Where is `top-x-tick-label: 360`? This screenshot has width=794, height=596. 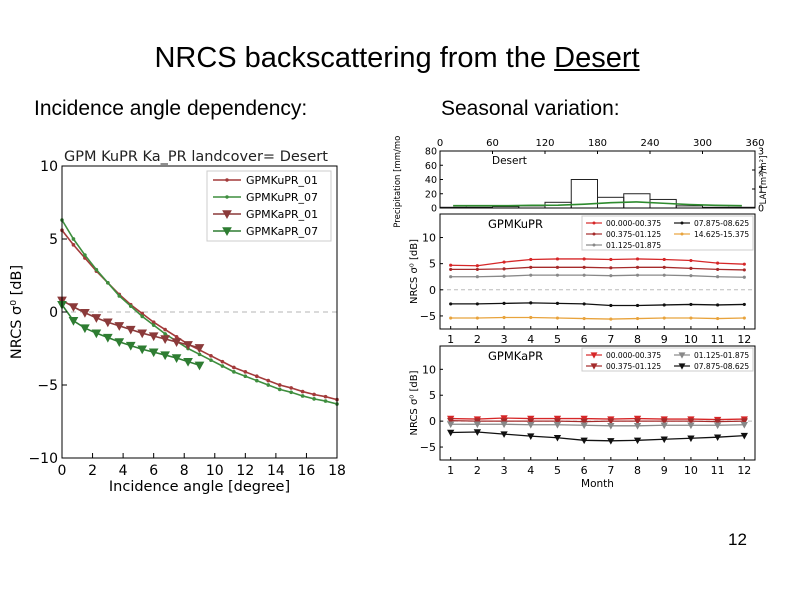
top-x-tick-label: 360 is located at coordinates (754, 143).